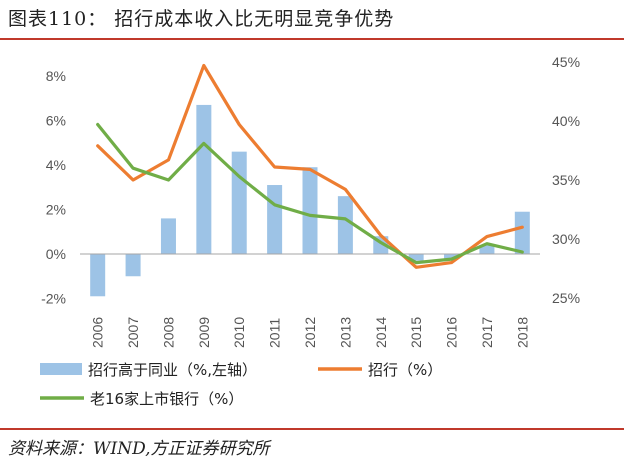 The width and height of the screenshot is (624, 475). Describe the element at coordinates (405, 370) in the screenshot. I see `legend-label-cmb: 招行（%）` at that location.